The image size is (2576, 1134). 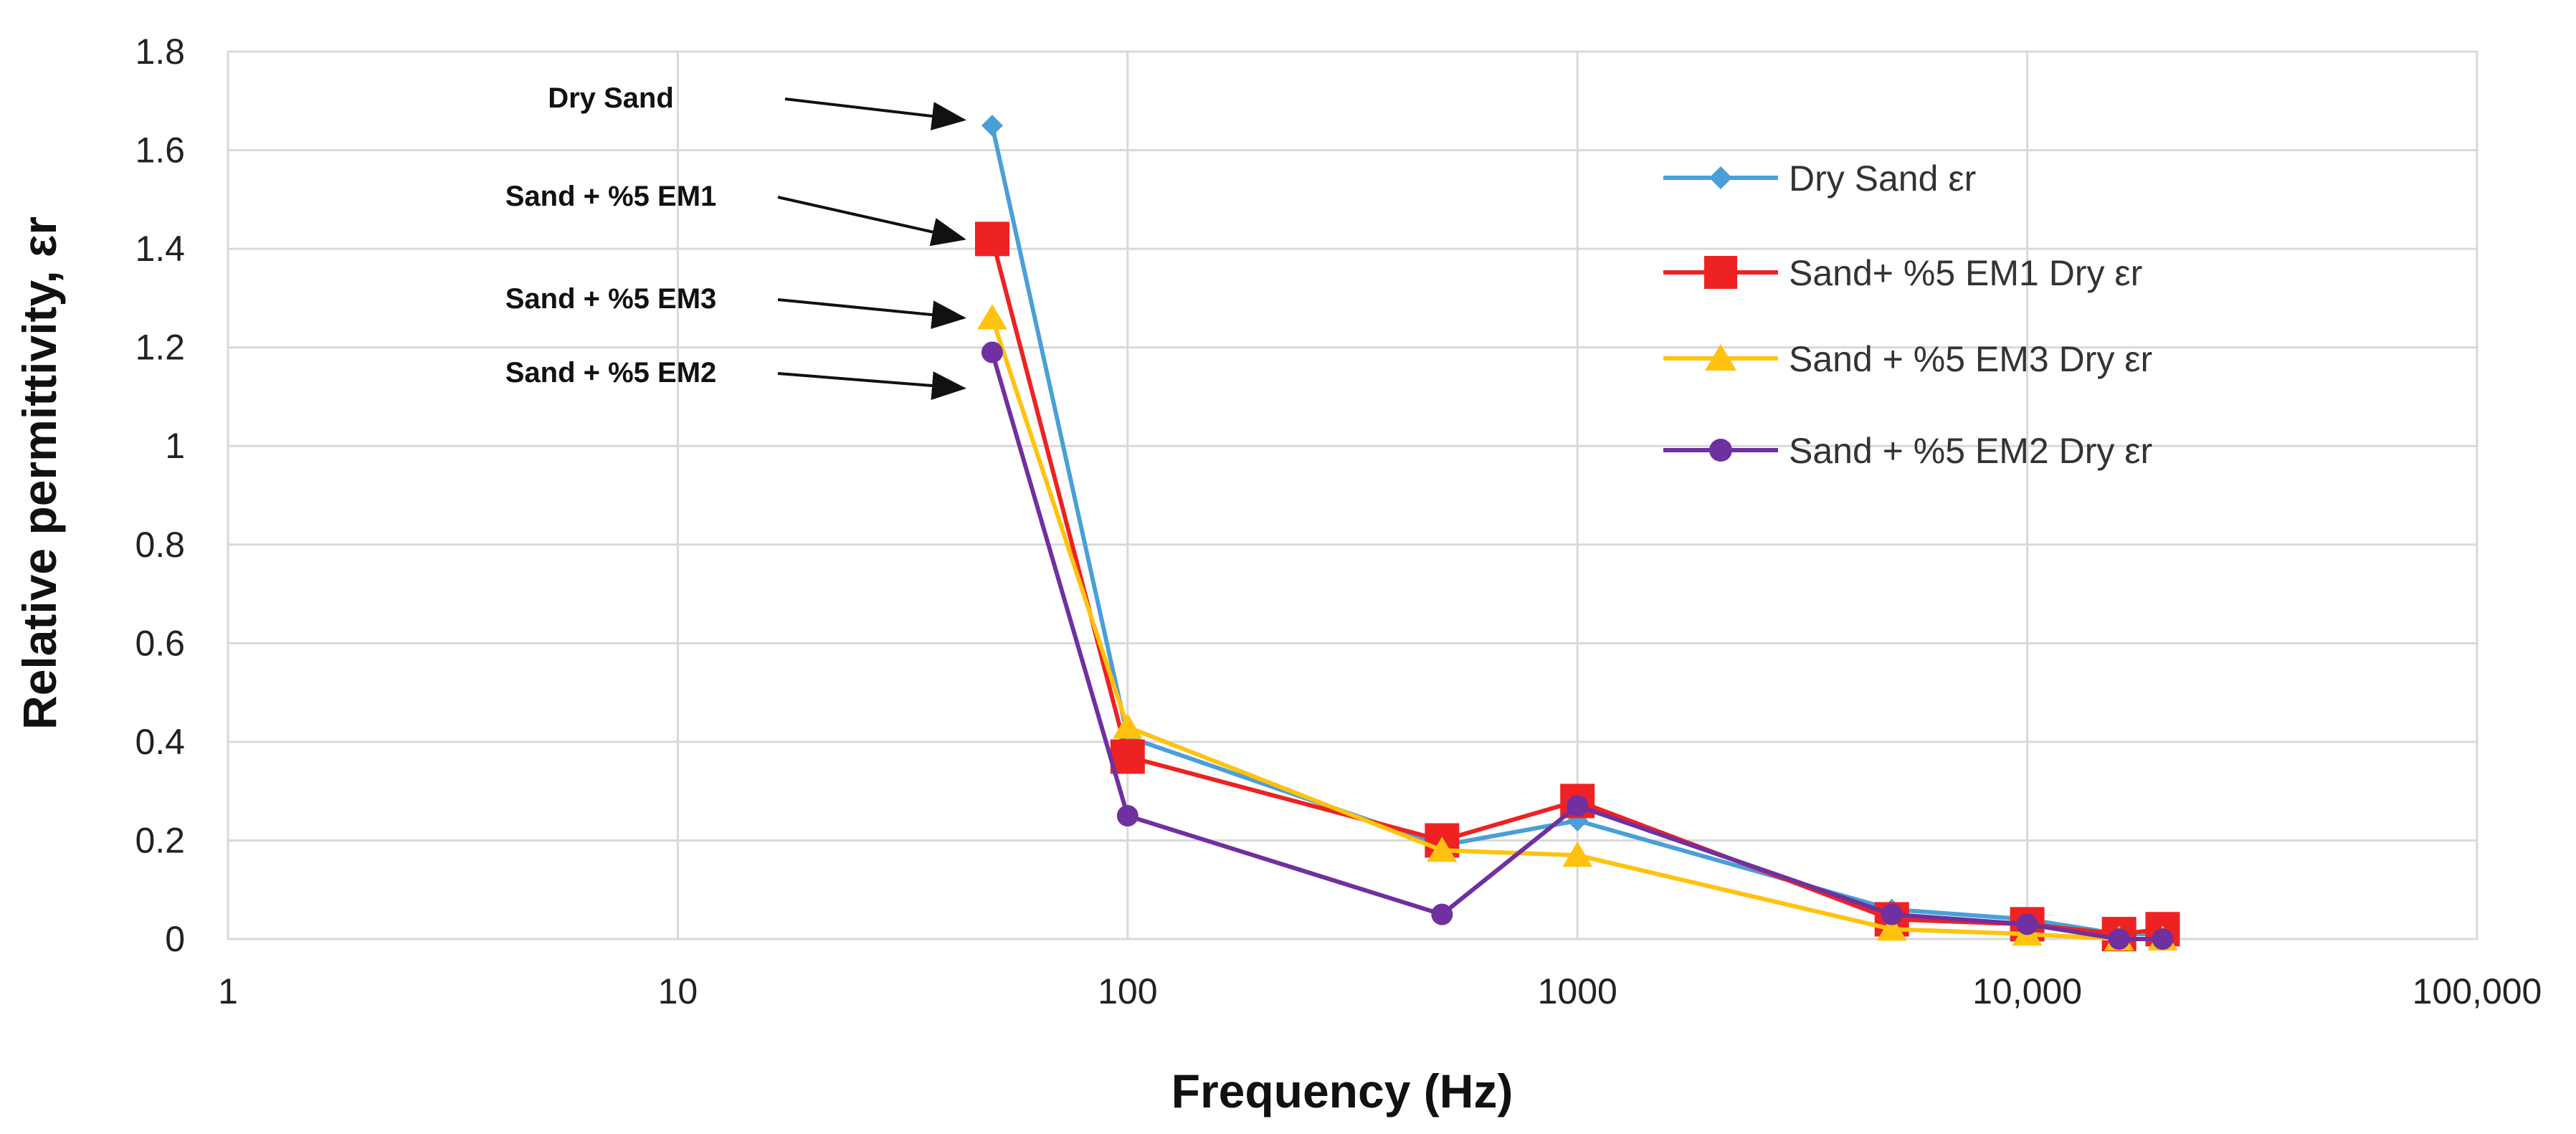 What do you see at coordinates (611, 196) in the screenshot?
I see `annotation-label: Sand + %5 EM1` at bounding box center [611, 196].